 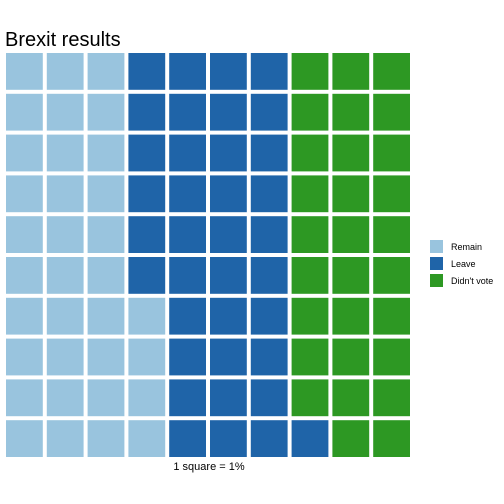 I want to click on chart-title: Brexit results, so click(x=63, y=40).